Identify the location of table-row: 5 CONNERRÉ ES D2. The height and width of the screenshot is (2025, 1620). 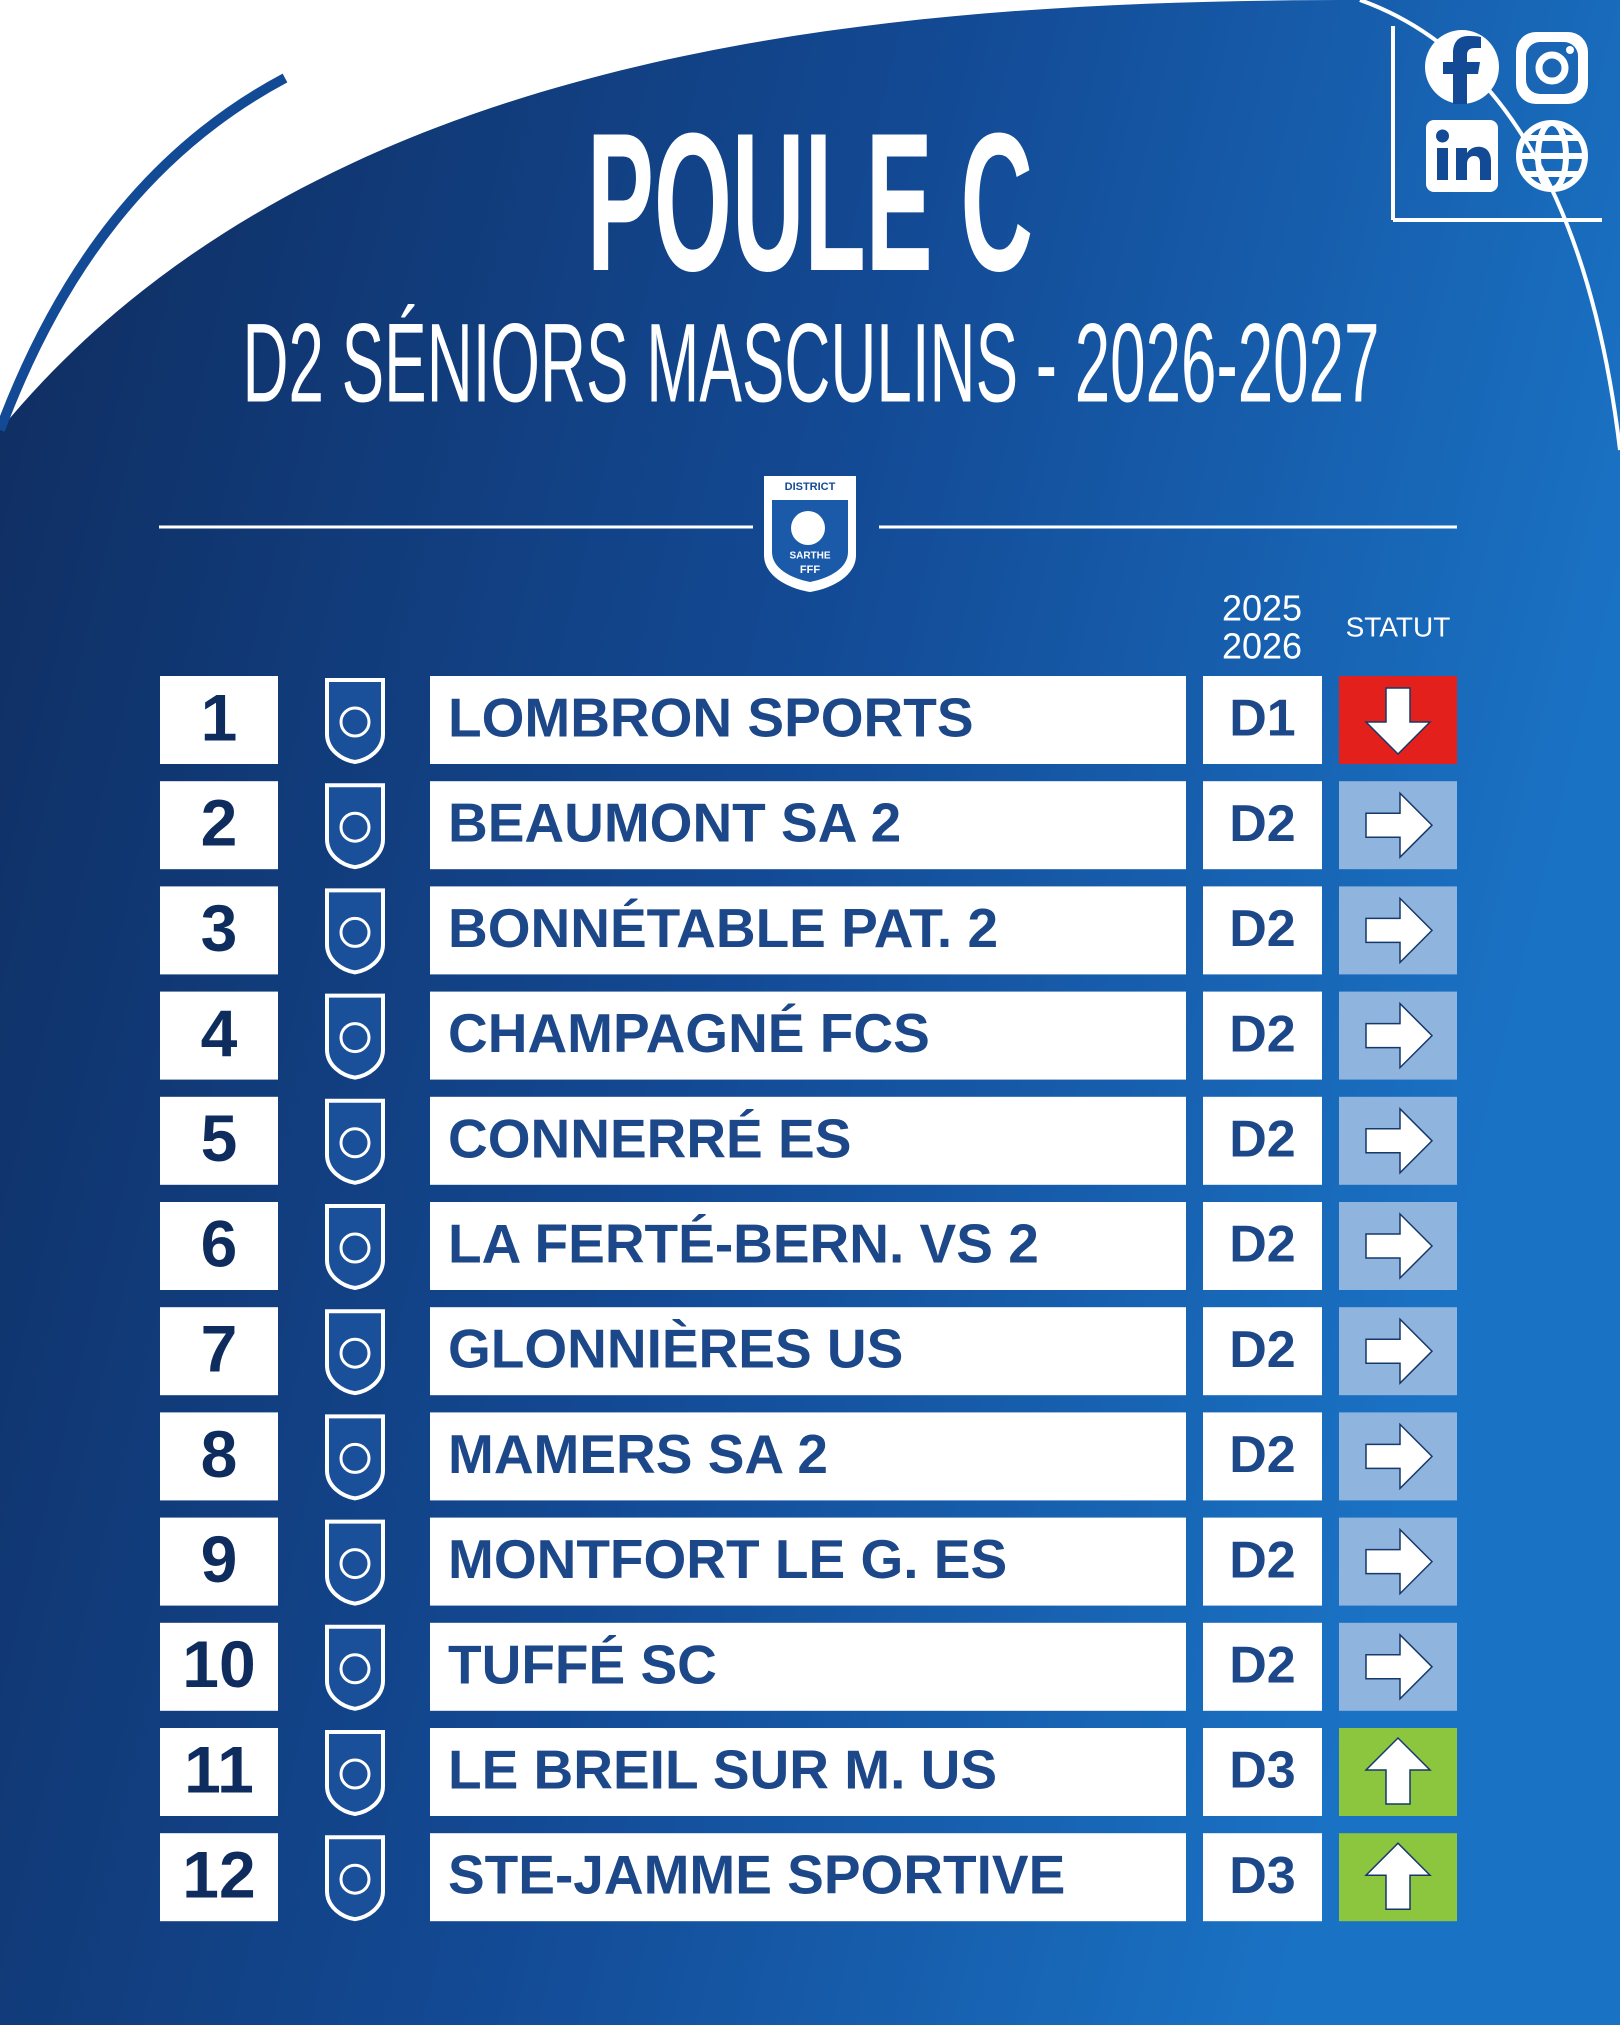
(808, 1140).